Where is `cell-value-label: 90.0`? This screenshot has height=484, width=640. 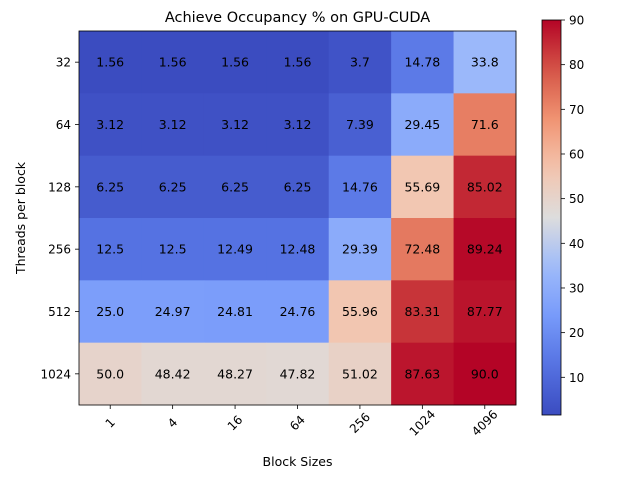 cell-value-label: 90.0 is located at coordinates (485, 373).